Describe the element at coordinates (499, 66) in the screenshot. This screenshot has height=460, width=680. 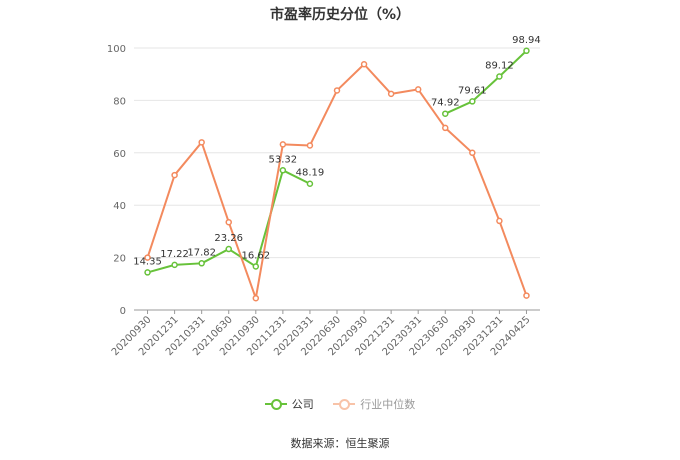
I see `company-data-label: 89.12` at that location.